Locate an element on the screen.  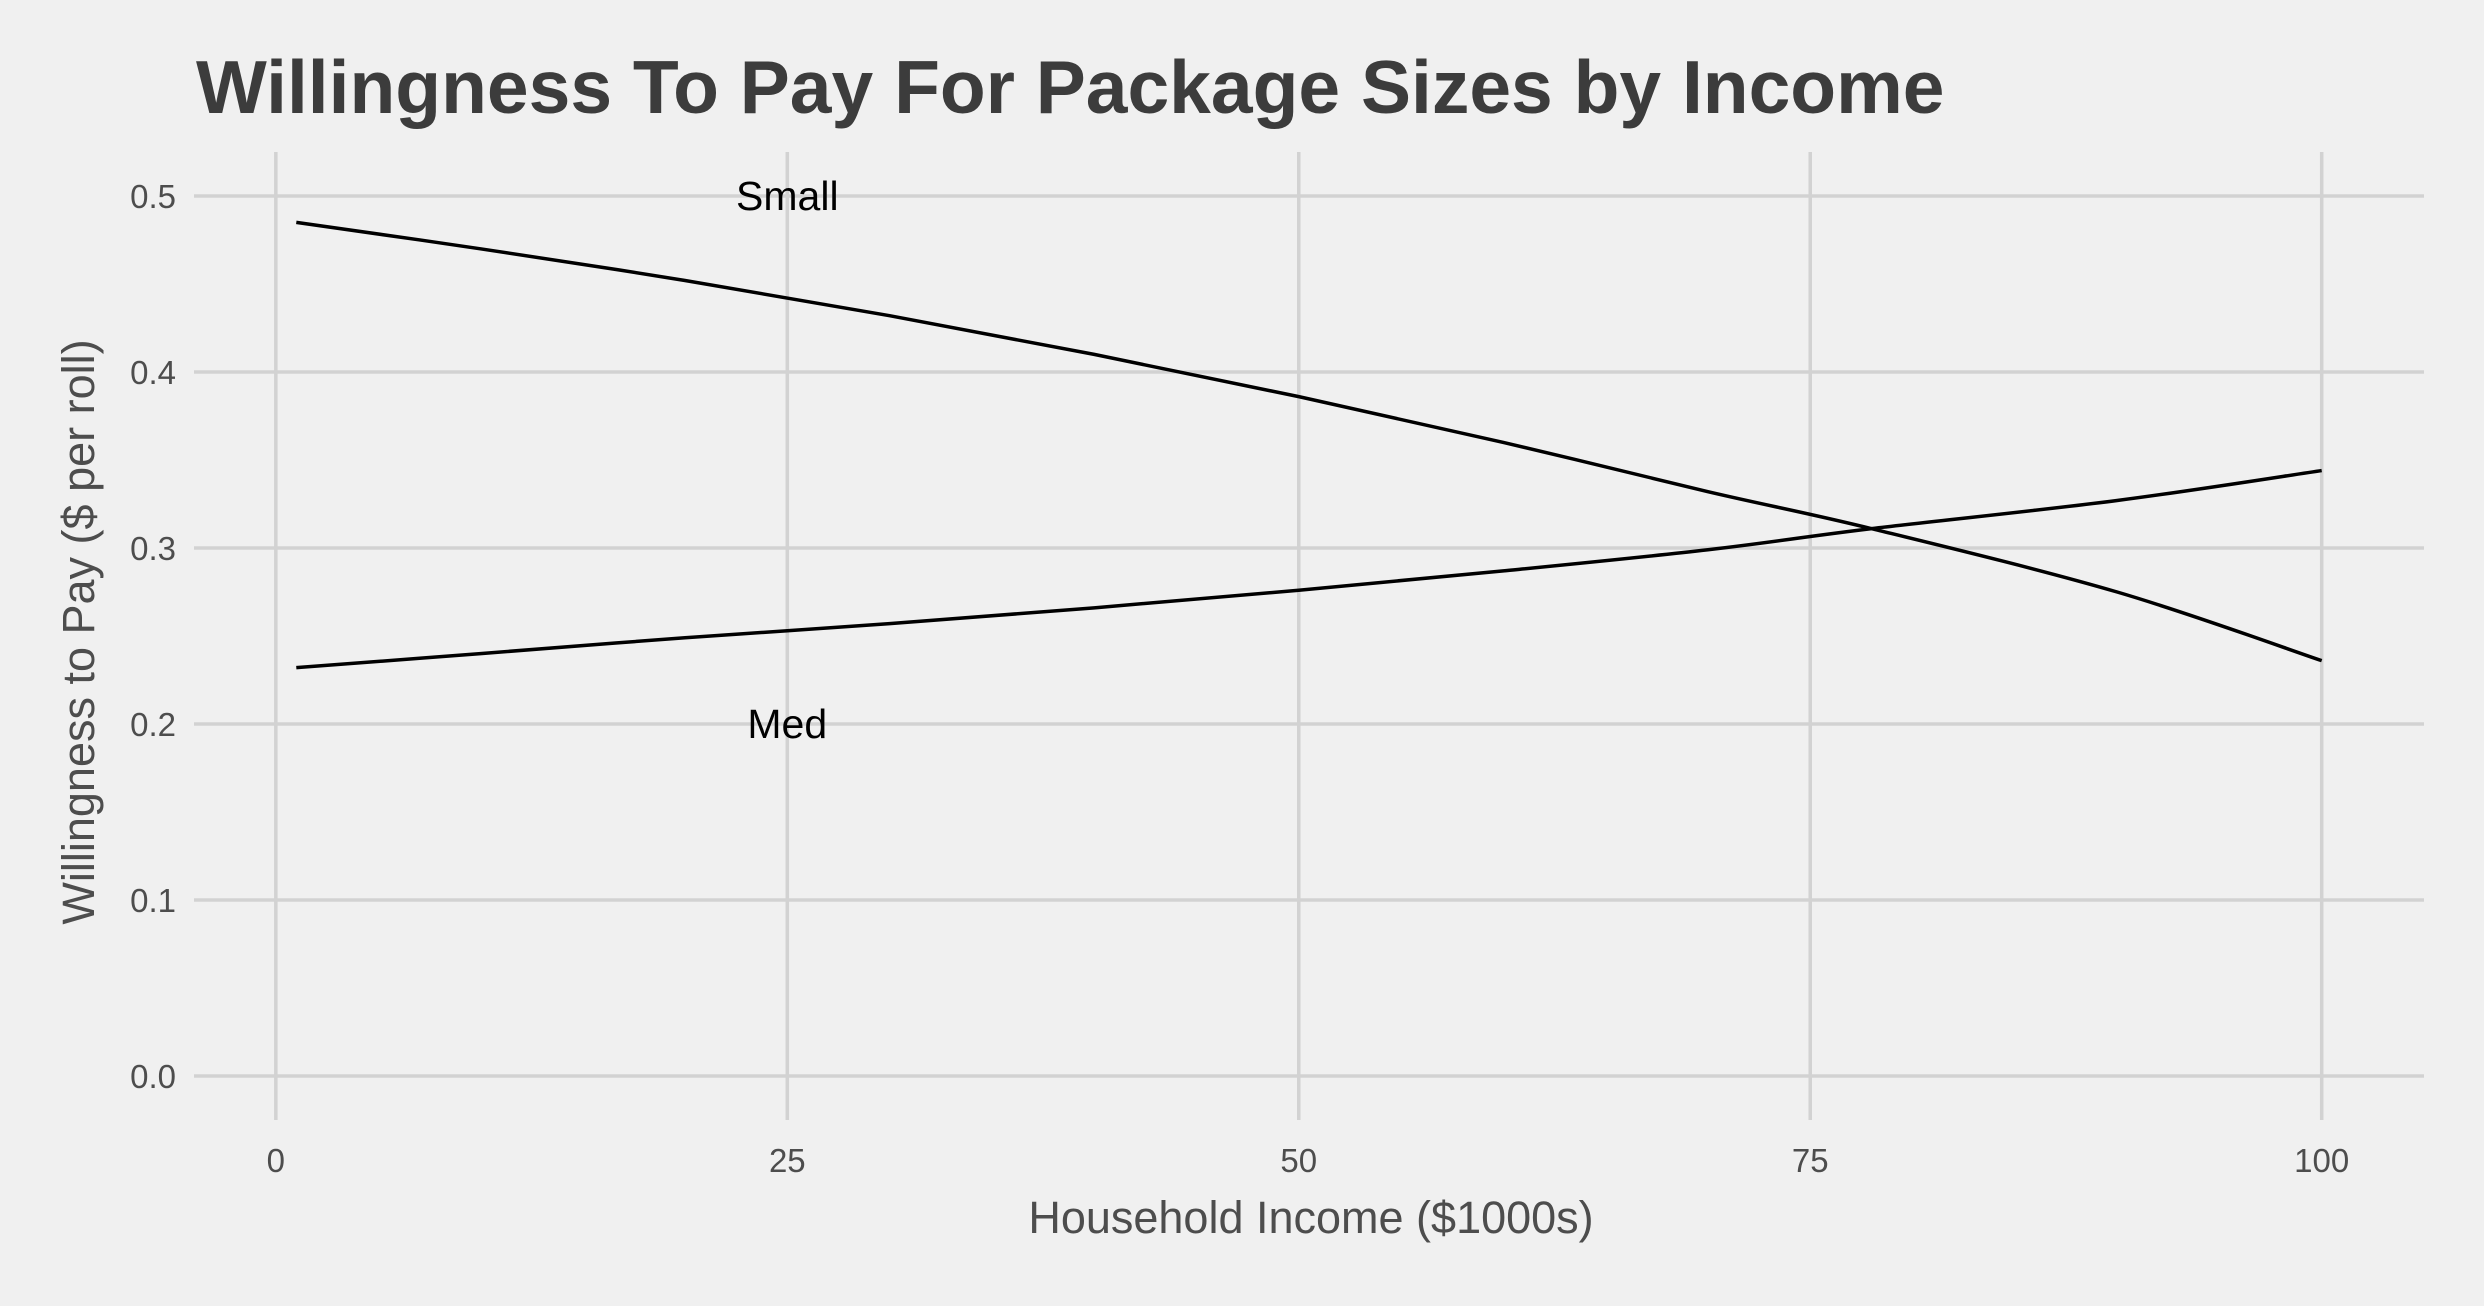
y-tick-labels: 0.0 0.1 0.2 0.3 0.4 0.5 is located at coordinates (153, 636).